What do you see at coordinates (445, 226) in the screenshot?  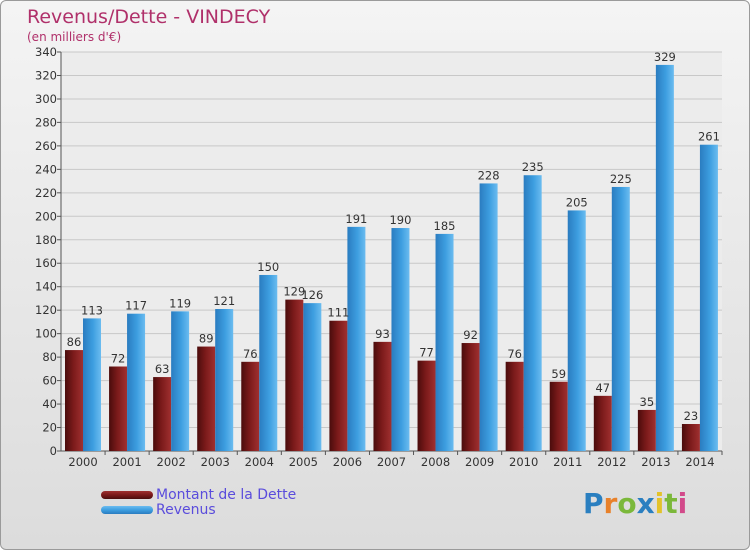 I see `value-label-revenue-2008: 185` at bounding box center [445, 226].